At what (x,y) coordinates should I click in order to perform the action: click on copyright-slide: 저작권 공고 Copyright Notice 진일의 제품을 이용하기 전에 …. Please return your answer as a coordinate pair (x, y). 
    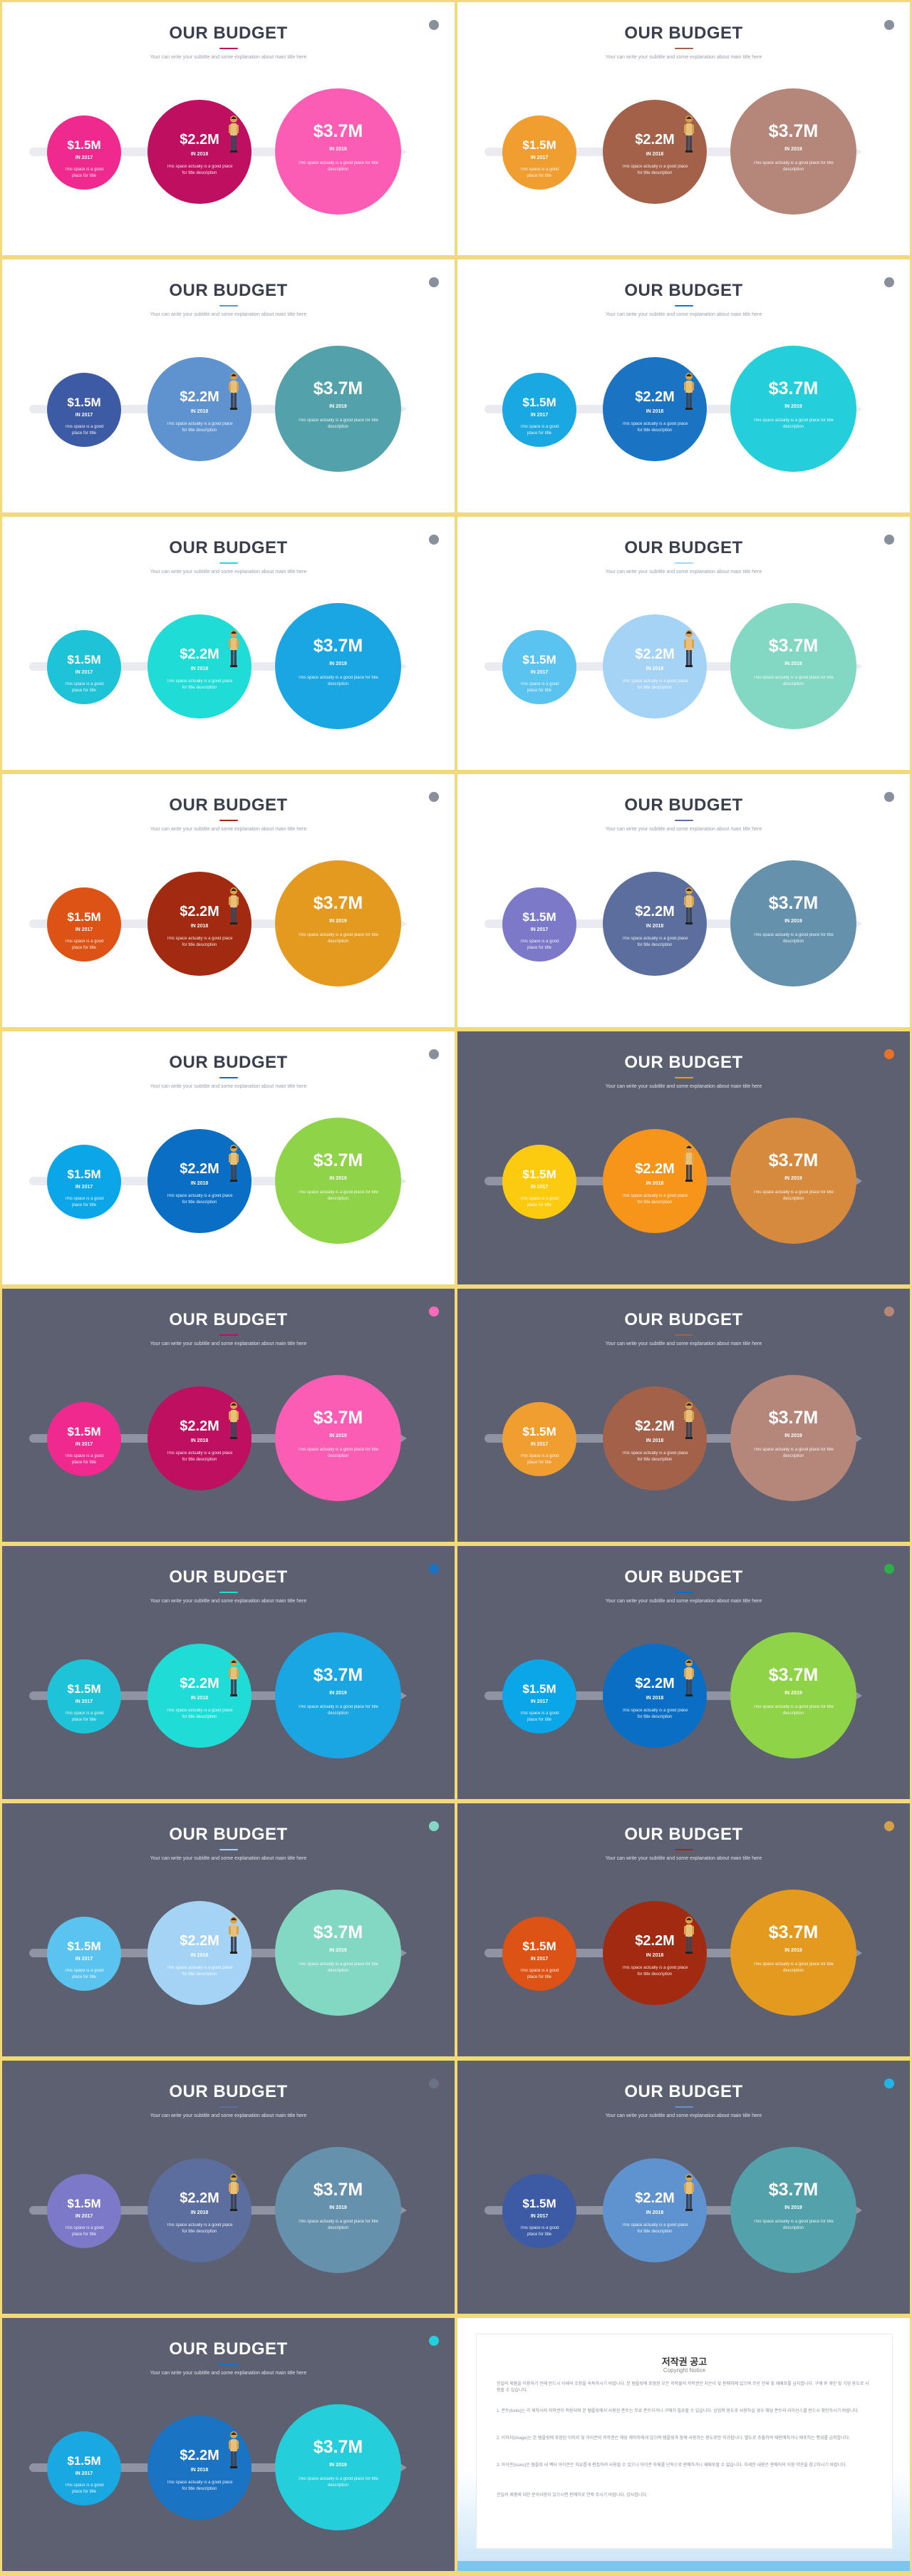
    Looking at the image, I should click on (683, 2444).